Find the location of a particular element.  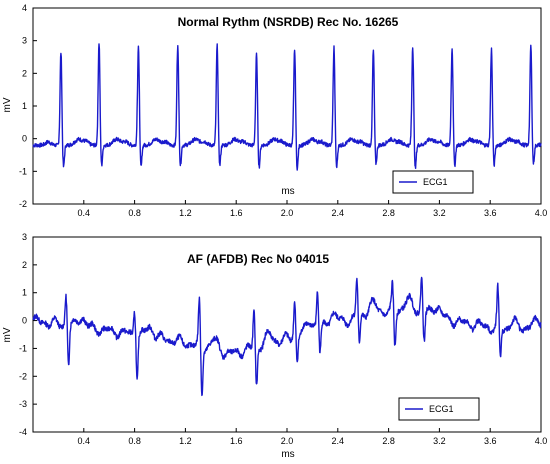

y-tick-label: -3 is located at coordinates (23, 404).